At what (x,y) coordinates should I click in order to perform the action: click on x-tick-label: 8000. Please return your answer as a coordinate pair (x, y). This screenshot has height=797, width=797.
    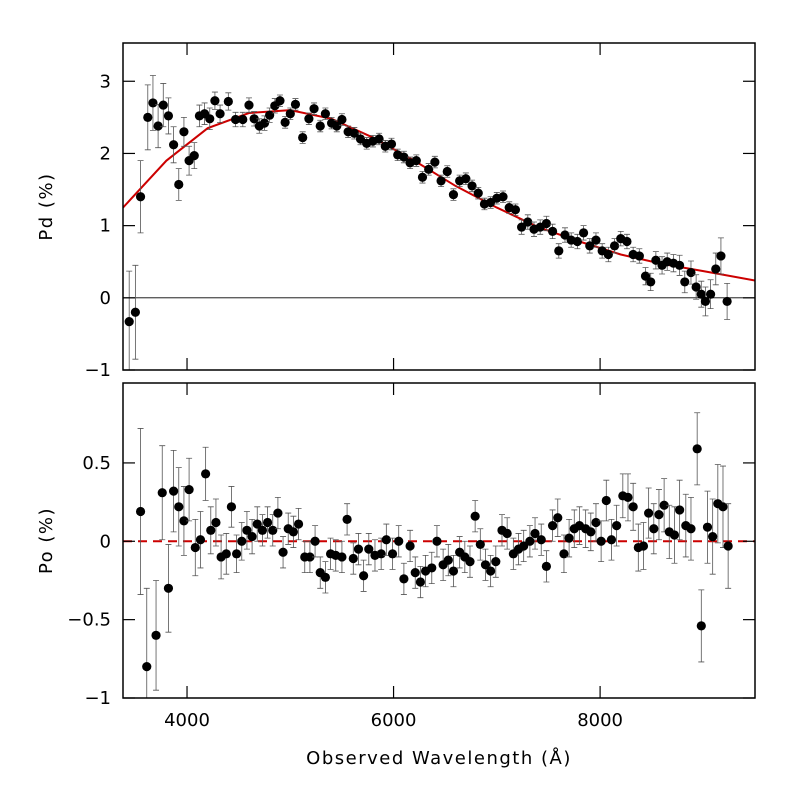
    Looking at the image, I should click on (600, 720).